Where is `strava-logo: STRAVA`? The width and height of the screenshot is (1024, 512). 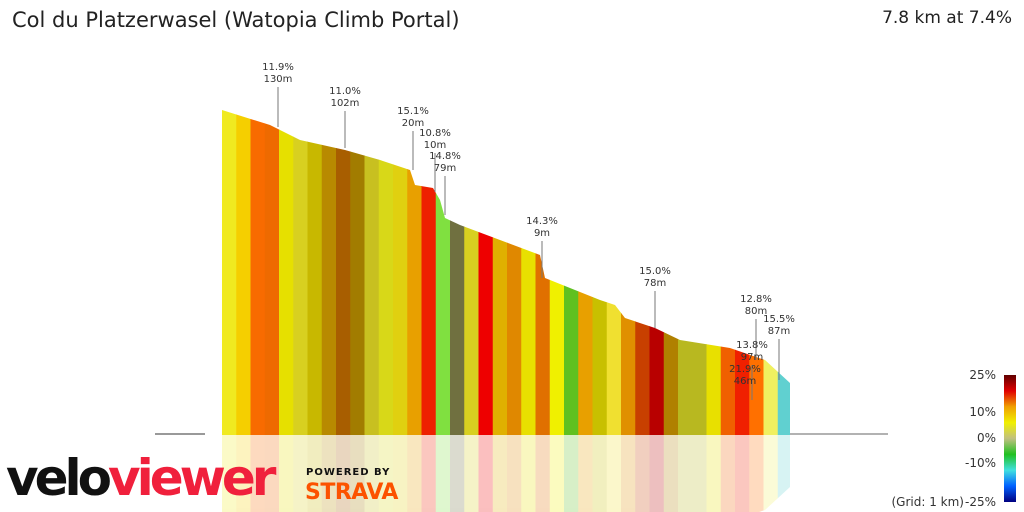
strava-logo: STRAVA is located at coordinates (351, 492).